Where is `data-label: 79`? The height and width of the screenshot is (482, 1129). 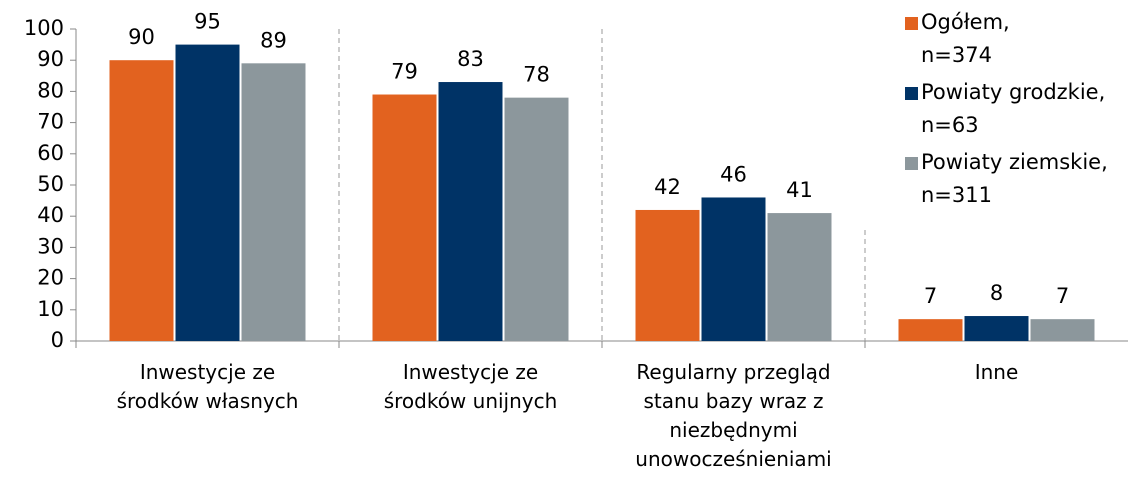
data-label: 79 is located at coordinates (404, 72).